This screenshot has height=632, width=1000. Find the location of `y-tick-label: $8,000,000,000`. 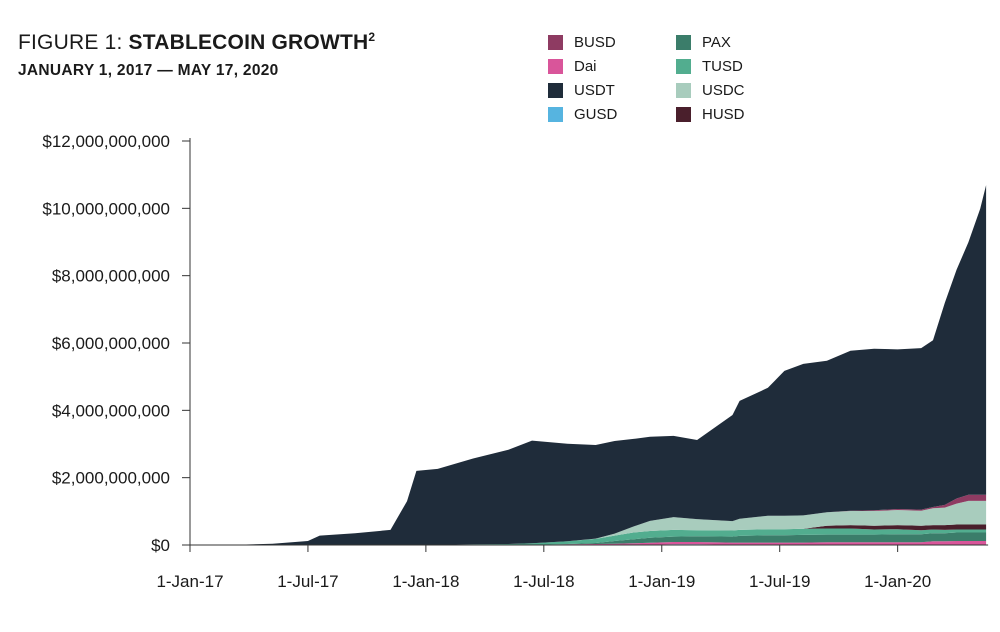

y-tick-label: $8,000,000,000 is located at coordinates (111, 276).